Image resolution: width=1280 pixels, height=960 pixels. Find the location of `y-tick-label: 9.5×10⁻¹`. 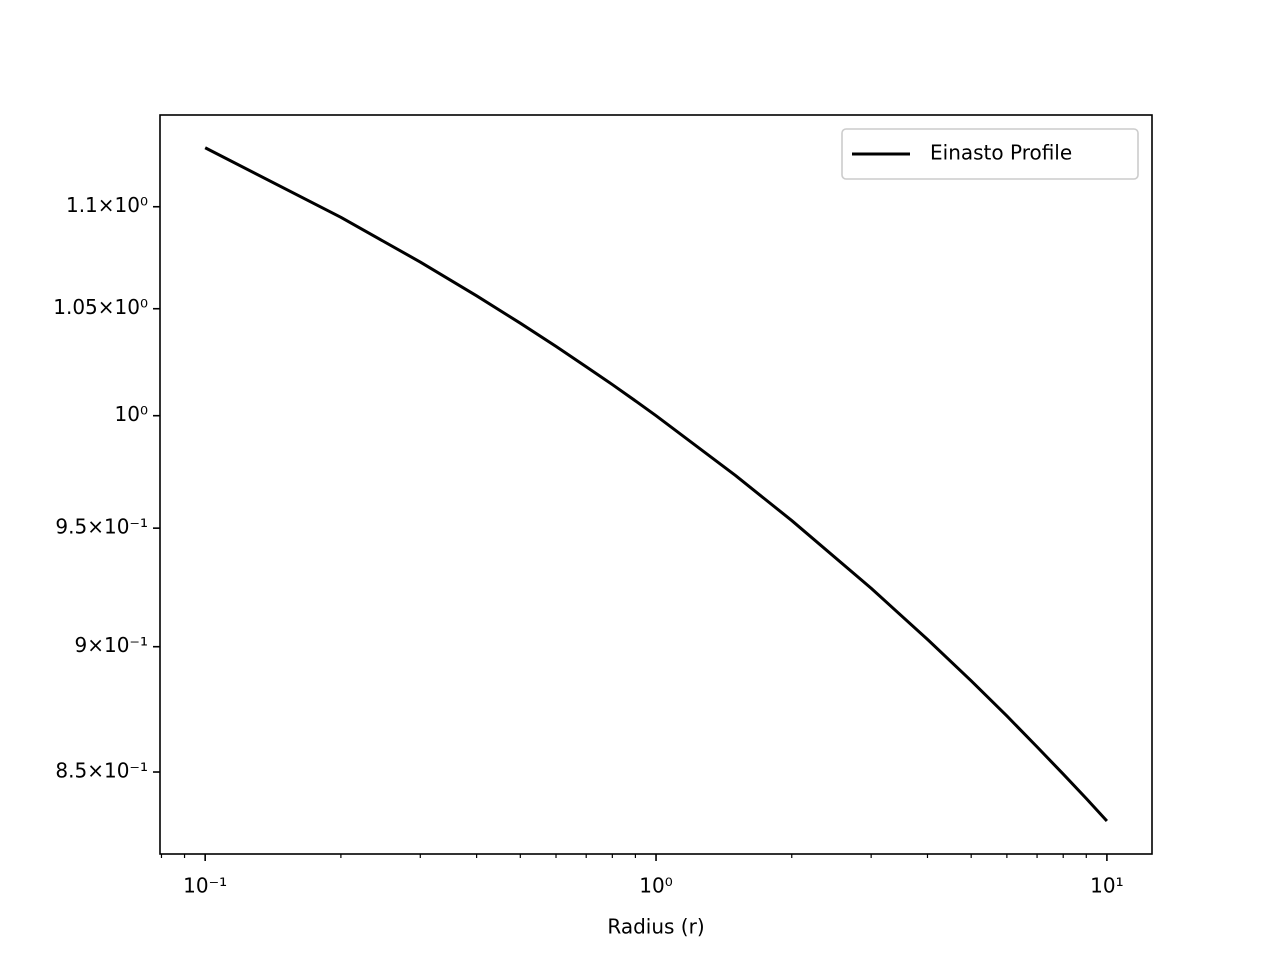

y-tick-label: 9.5×10⁻¹ is located at coordinates (101, 527).